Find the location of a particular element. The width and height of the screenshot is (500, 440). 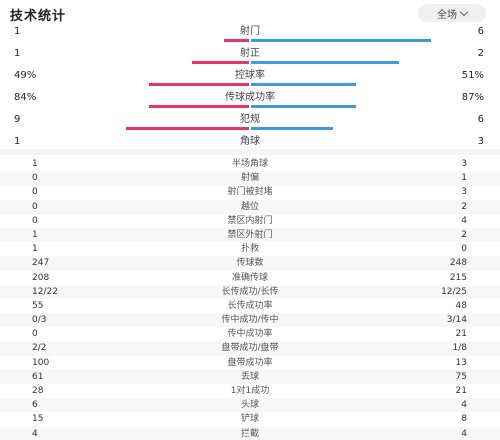

stat-label: 拦截 is located at coordinates (249, 433).